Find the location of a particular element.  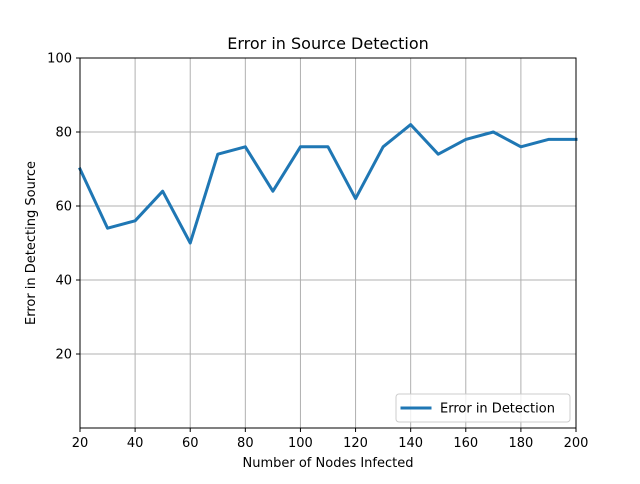

y-tick-label: 100 is located at coordinates (59, 59).